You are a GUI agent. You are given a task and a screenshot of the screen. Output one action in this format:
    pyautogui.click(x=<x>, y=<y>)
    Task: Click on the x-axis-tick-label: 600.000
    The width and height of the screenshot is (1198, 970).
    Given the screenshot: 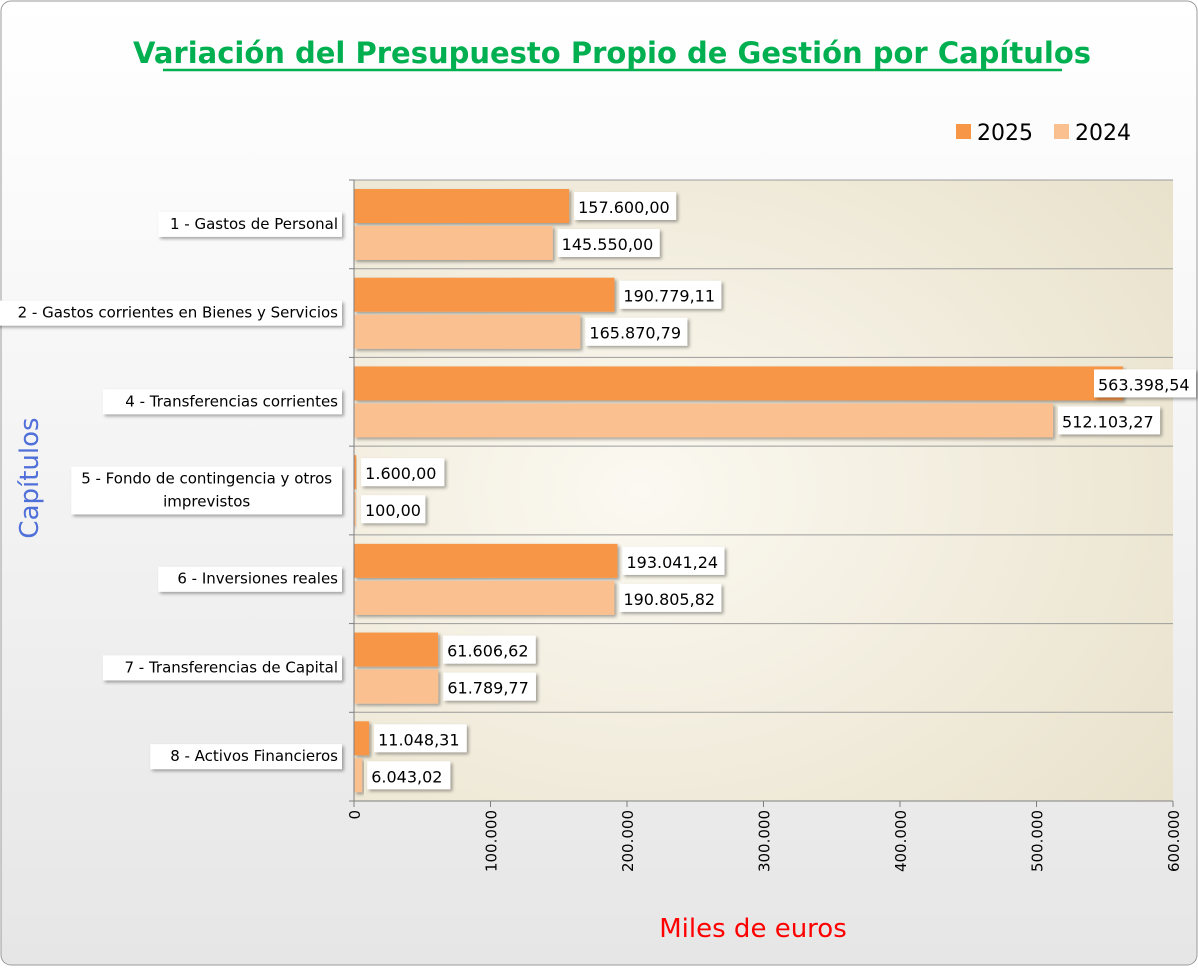 What is the action you would take?
    pyautogui.click(x=1174, y=841)
    